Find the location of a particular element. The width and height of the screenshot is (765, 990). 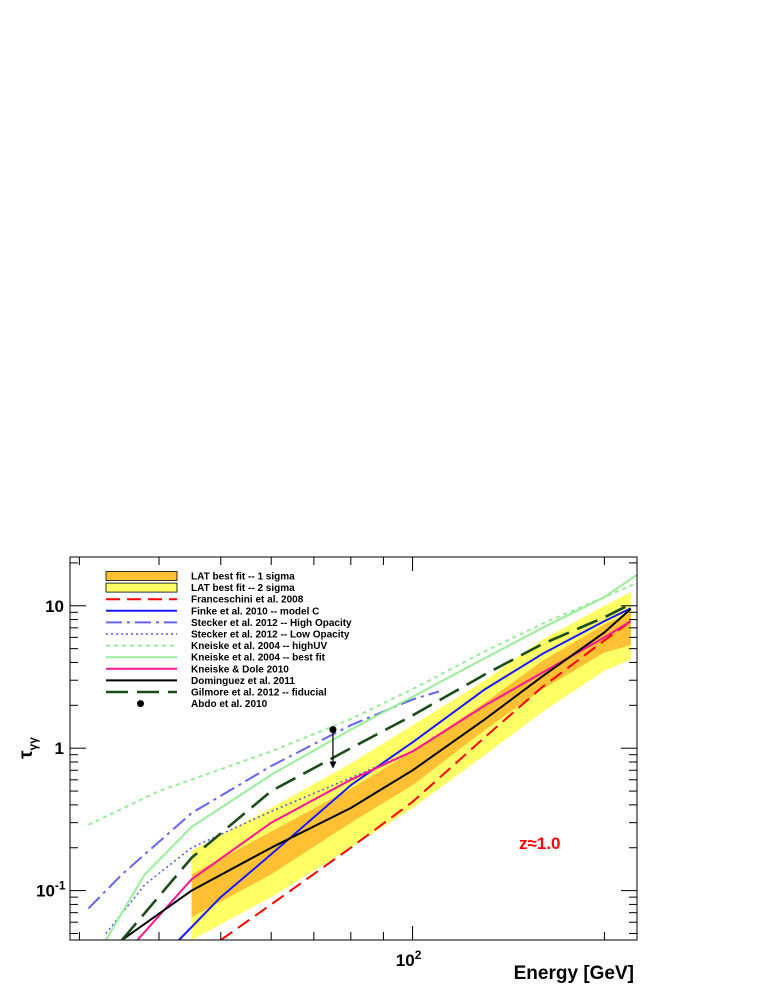

legend-label: Finke et al. 2010 -- model C is located at coordinates (255, 611).